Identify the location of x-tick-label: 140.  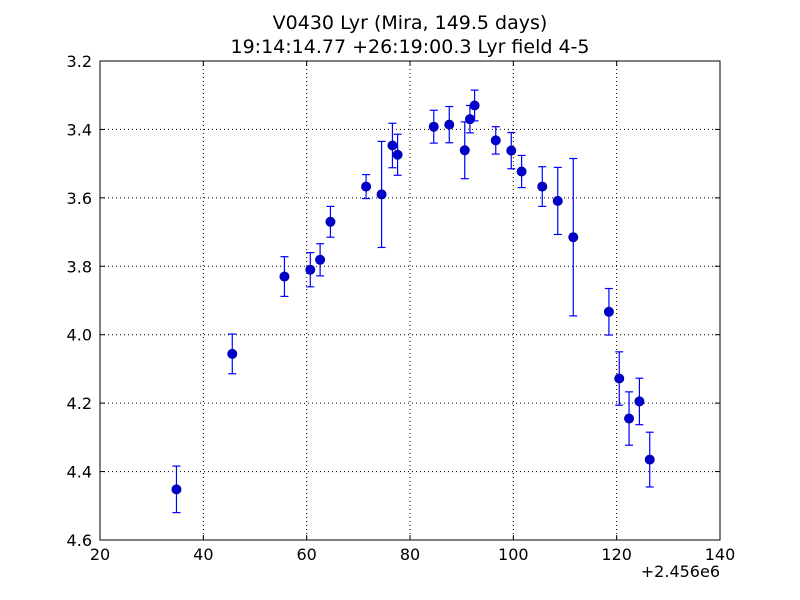
(720, 554).